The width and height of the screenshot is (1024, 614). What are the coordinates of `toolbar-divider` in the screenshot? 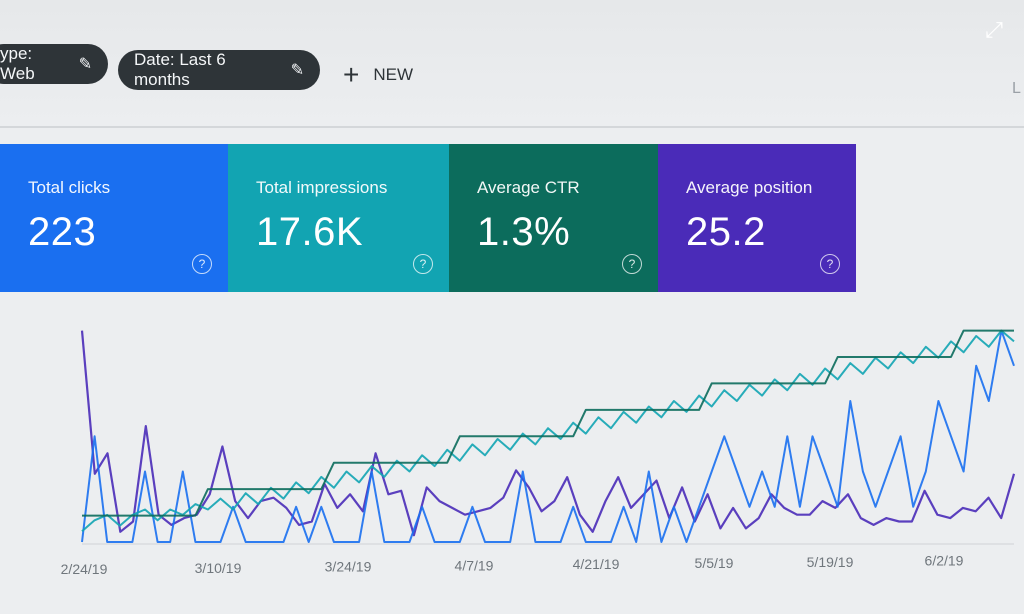 It's located at (512, 127).